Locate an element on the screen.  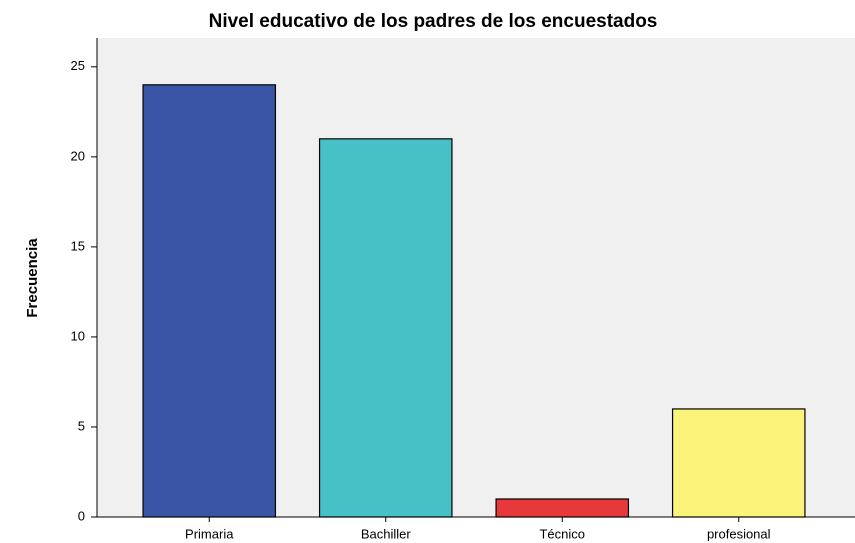
y-tick-label: 5 is located at coordinates (81, 425).